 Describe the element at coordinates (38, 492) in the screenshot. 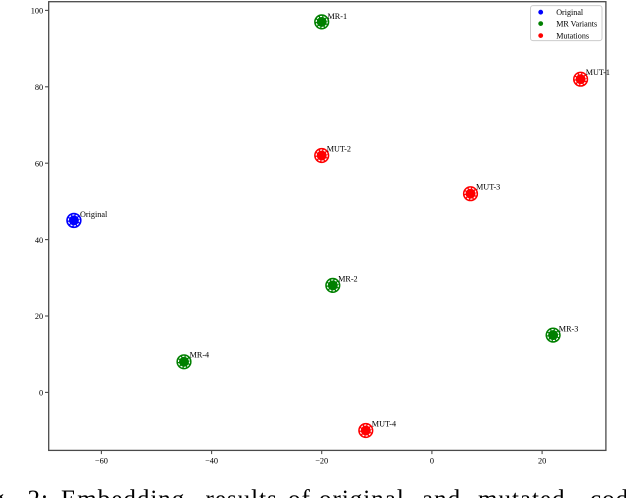

I see `svg-text: 2:` at that location.